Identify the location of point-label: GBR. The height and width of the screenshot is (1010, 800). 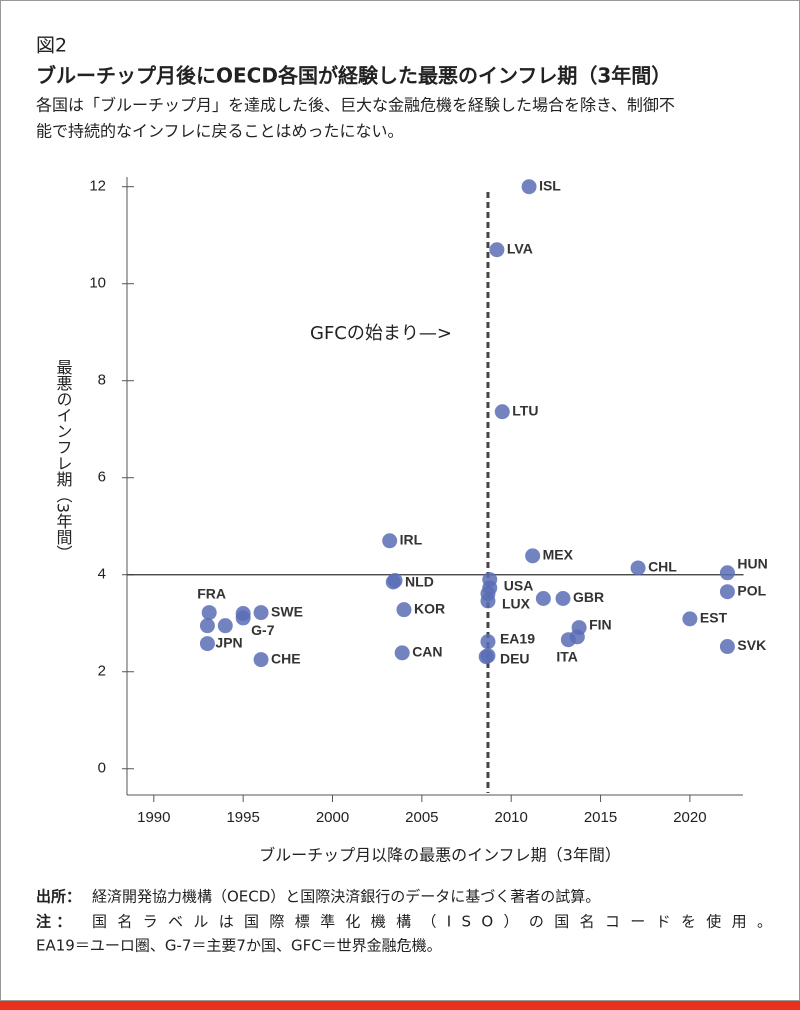
(588, 597).